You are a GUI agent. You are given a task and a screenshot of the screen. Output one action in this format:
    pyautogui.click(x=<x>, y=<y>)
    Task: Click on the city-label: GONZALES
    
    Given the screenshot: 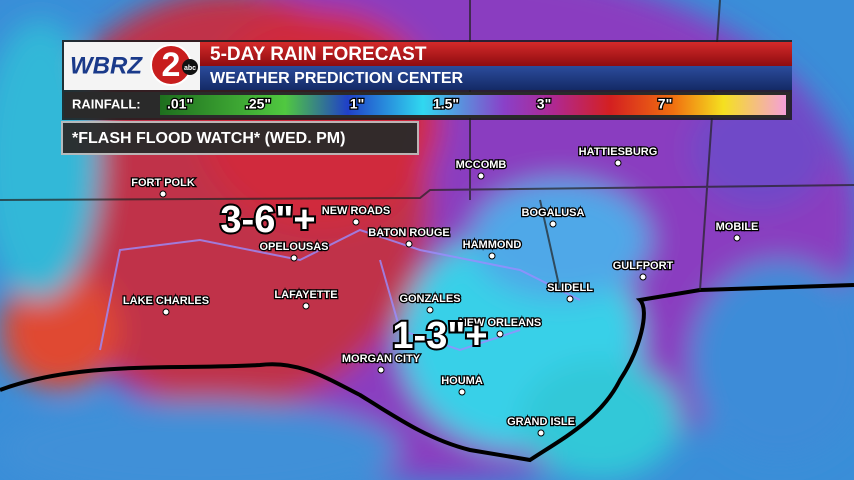 What is the action you would take?
    pyautogui.click(x=429, y=299)
    